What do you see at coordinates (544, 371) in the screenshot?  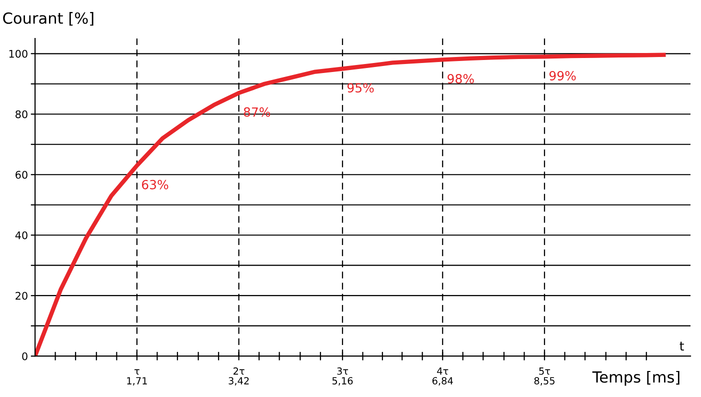 I see `ref-line-label: 5τ` at bounding box center [544, 371].